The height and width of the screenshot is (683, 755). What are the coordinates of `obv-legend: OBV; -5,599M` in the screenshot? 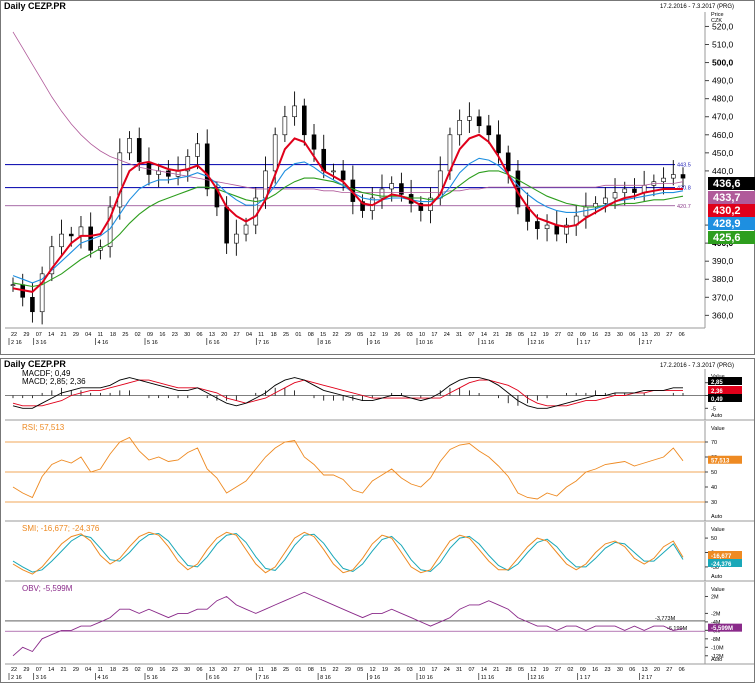 It's located at (47, 588).